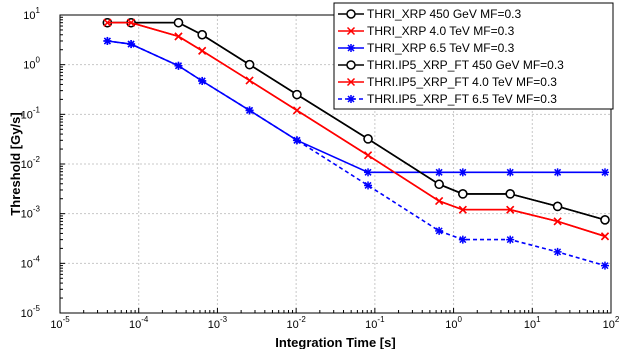 This screenshot has width=627, height=349. Describe the element at coordinates (15, 163) in the screenshot. I see `y-axis-title: Threshold [Gy/s]` at that location.